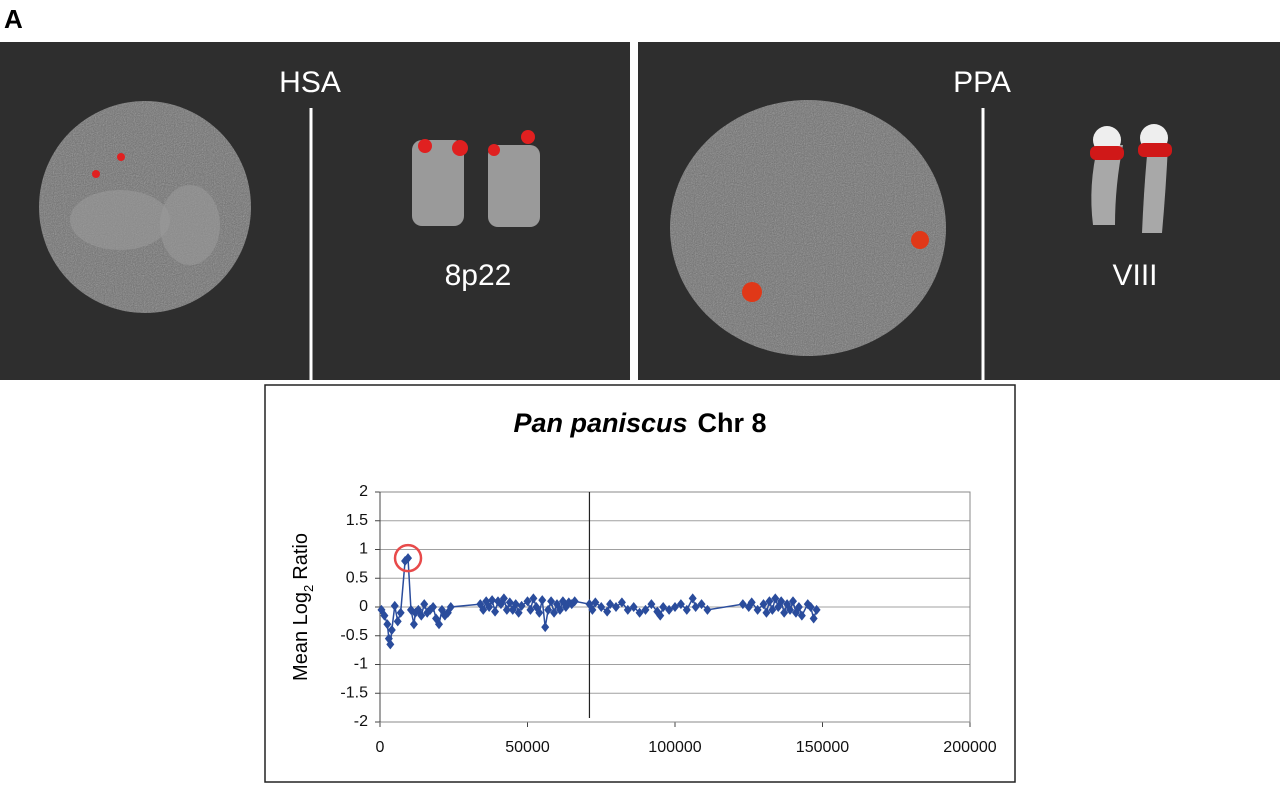 This screenshot has height=786, width=1280. What do you see at coordinates (354, 692) in the screenshot?
I see `y-tick-label: -1.5` at bounding box center [354, 692].